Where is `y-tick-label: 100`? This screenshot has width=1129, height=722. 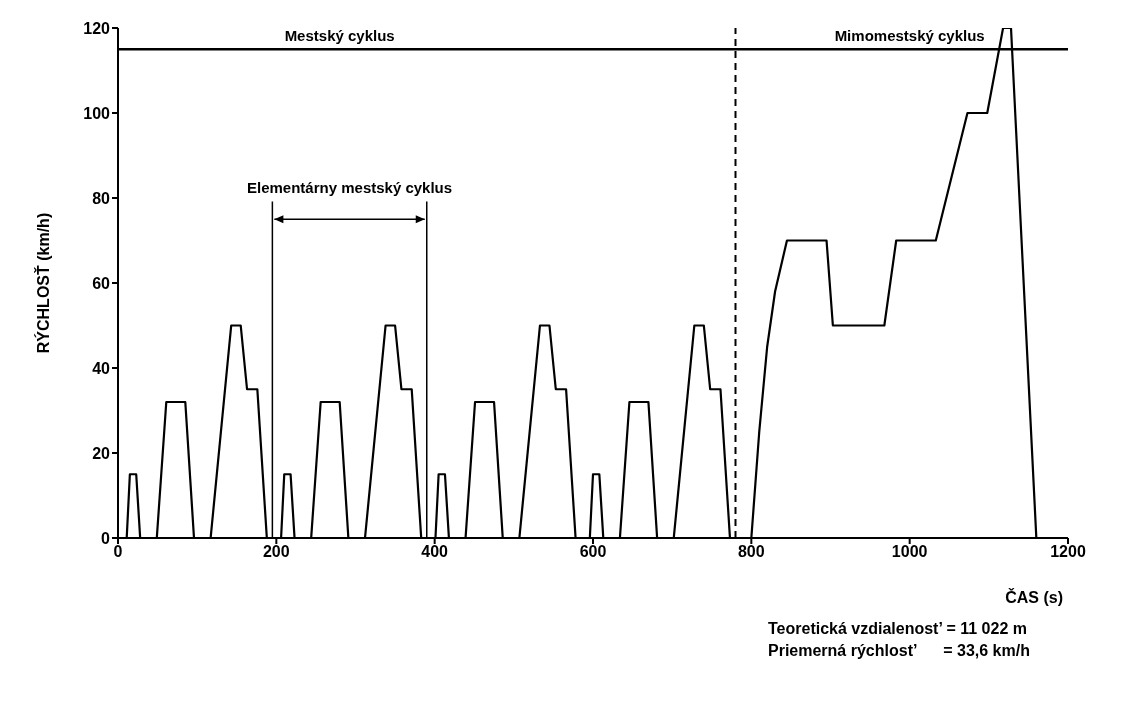 y-tick-label: 100 is located at coordinates (97, 113).